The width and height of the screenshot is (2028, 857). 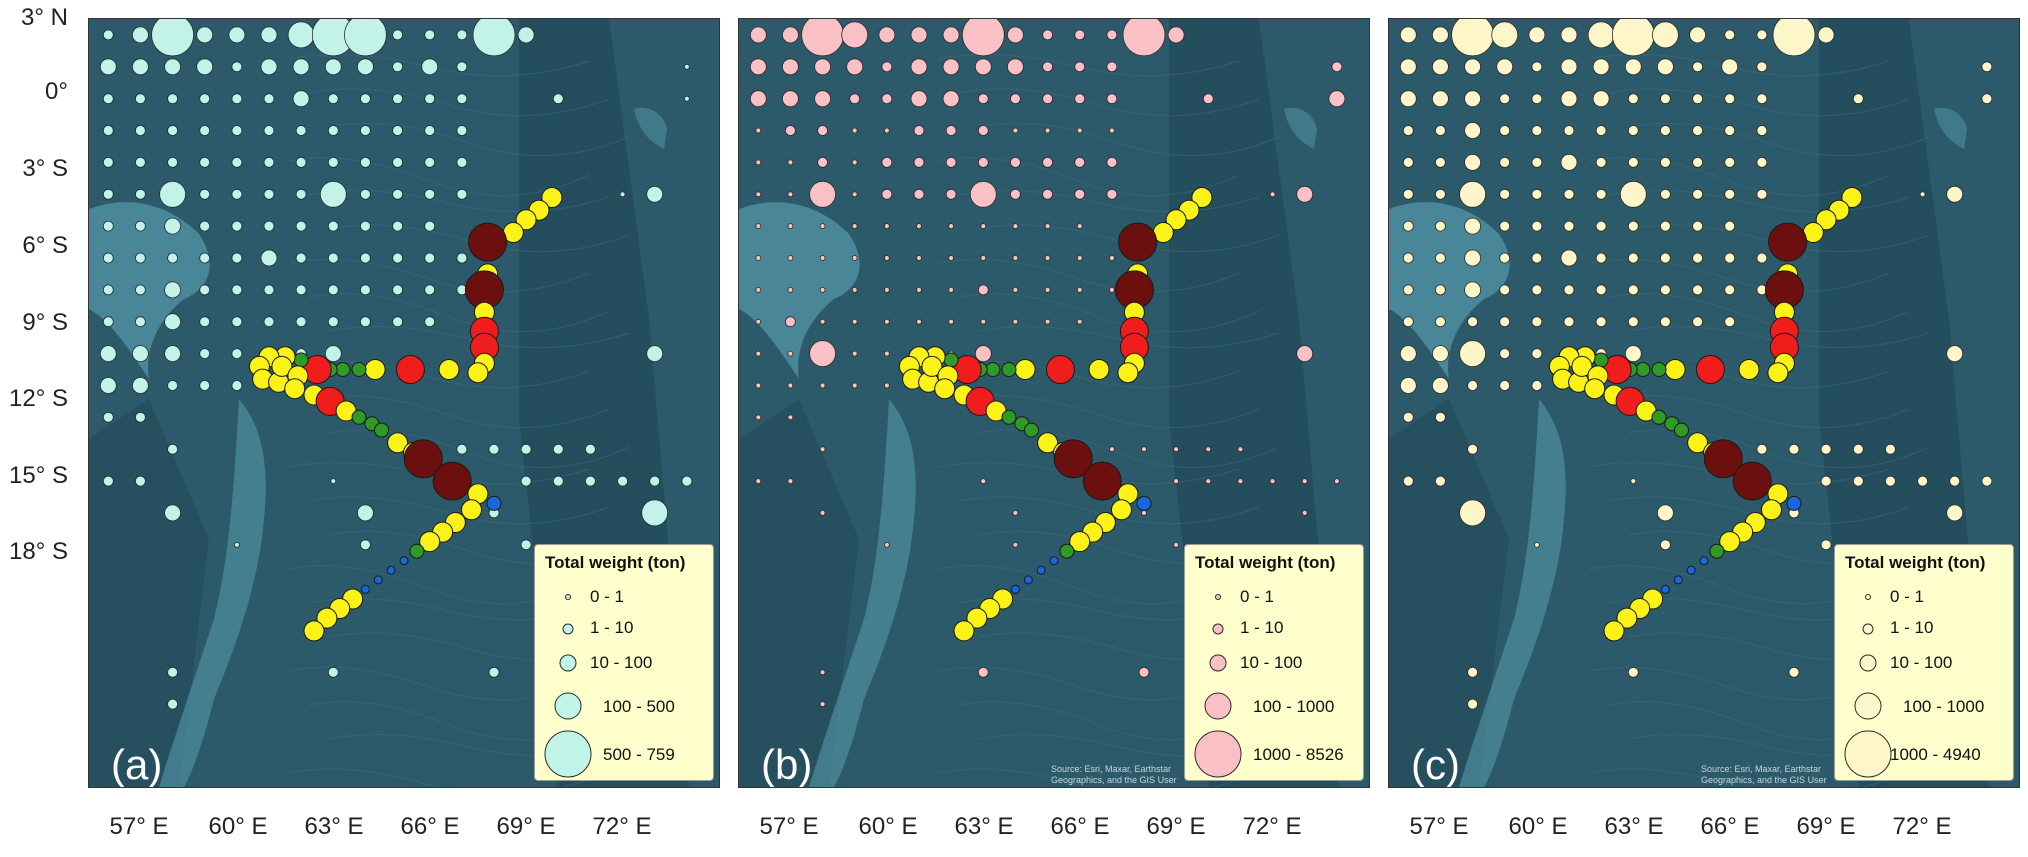 What do you see at coordinates (1512, 593) in the screenshot?
I see `mascarene-plateau` at bounding box center [1512, 593].